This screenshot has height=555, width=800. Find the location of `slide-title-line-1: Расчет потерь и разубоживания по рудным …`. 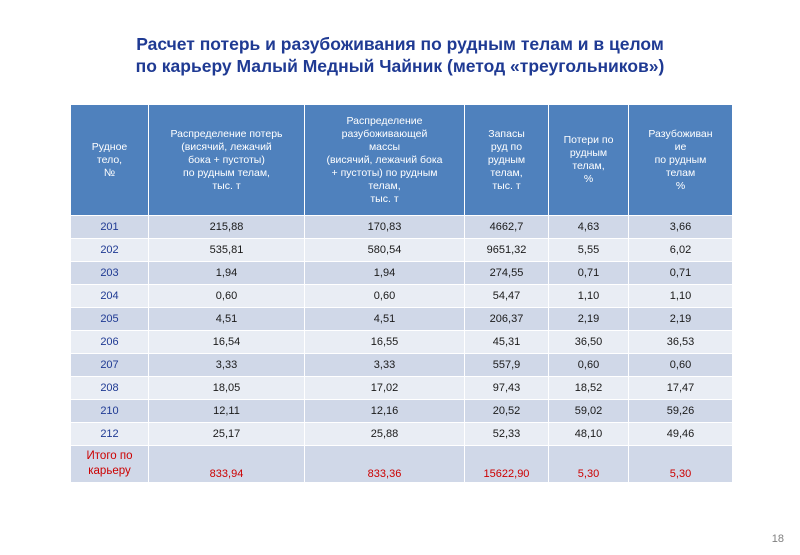

slide-title-line-1: Расчет потерь и разубоживания по рудным … is located at coordinates (400, 44).